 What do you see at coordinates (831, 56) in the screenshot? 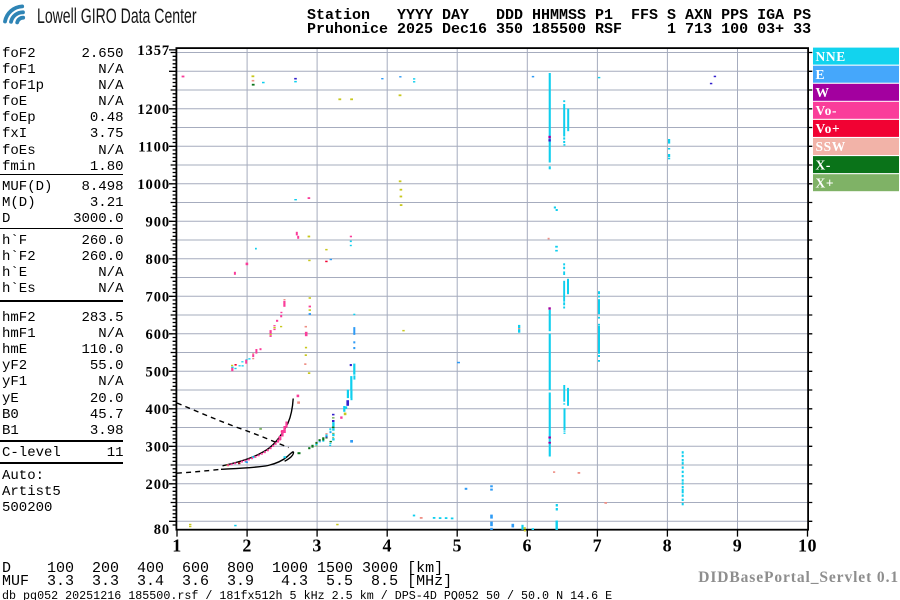
I see `svg-text: NNE` at bounding box center [831, 56].